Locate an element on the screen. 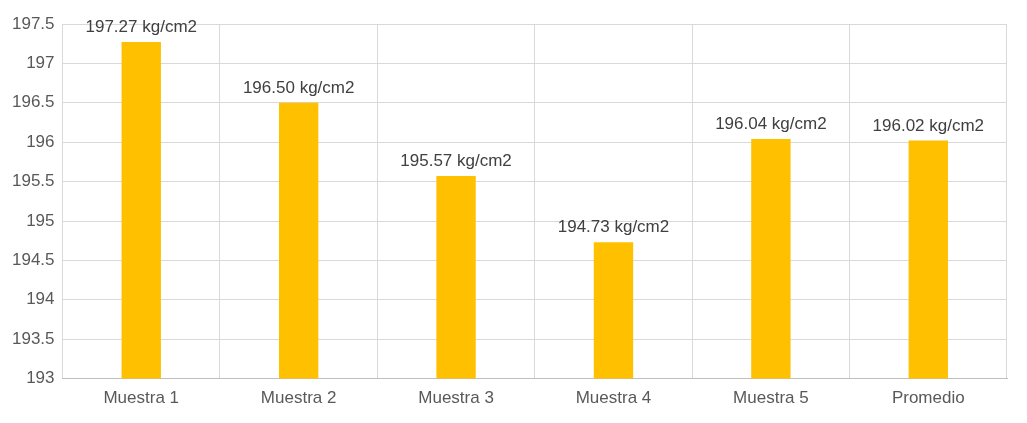 This screenshot has height=423, width=1027. data-label: 196.04 kg/cm2 is located at coordinates (771, 124).